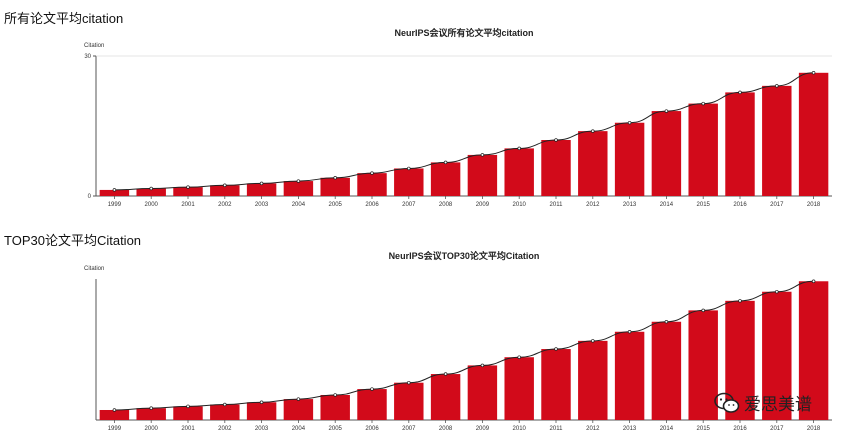 The width and height of the screenshot is (856, 440). I want to click on x-tick-label-2017: 2017, so click(777, 205).